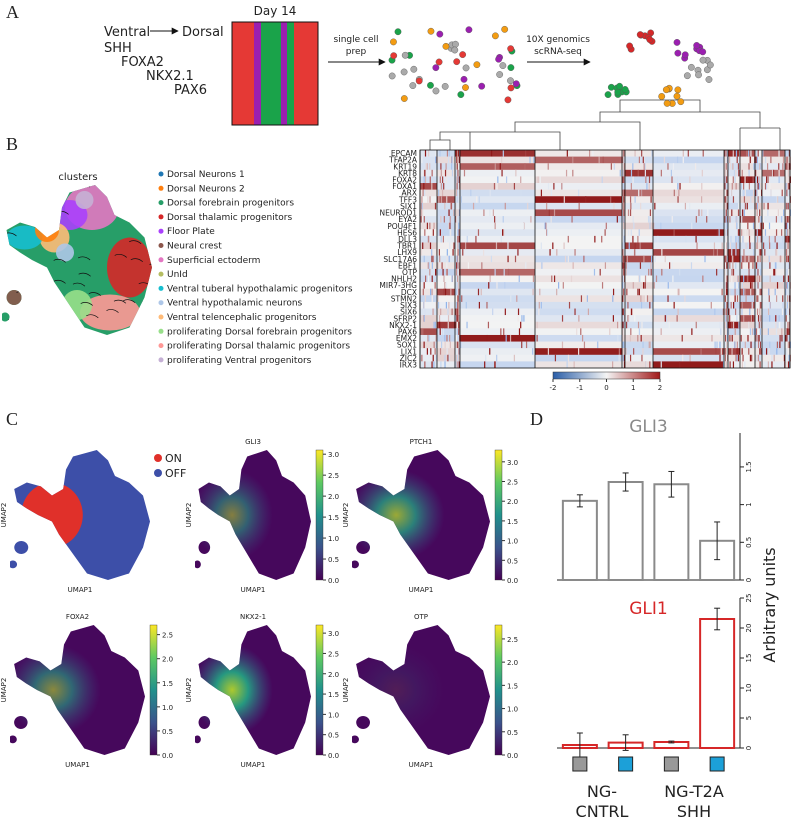  What do you see at coordinates (177, 275) in the screenshot?
I see `legend-label: UnId` at bounding box center [177, 275].